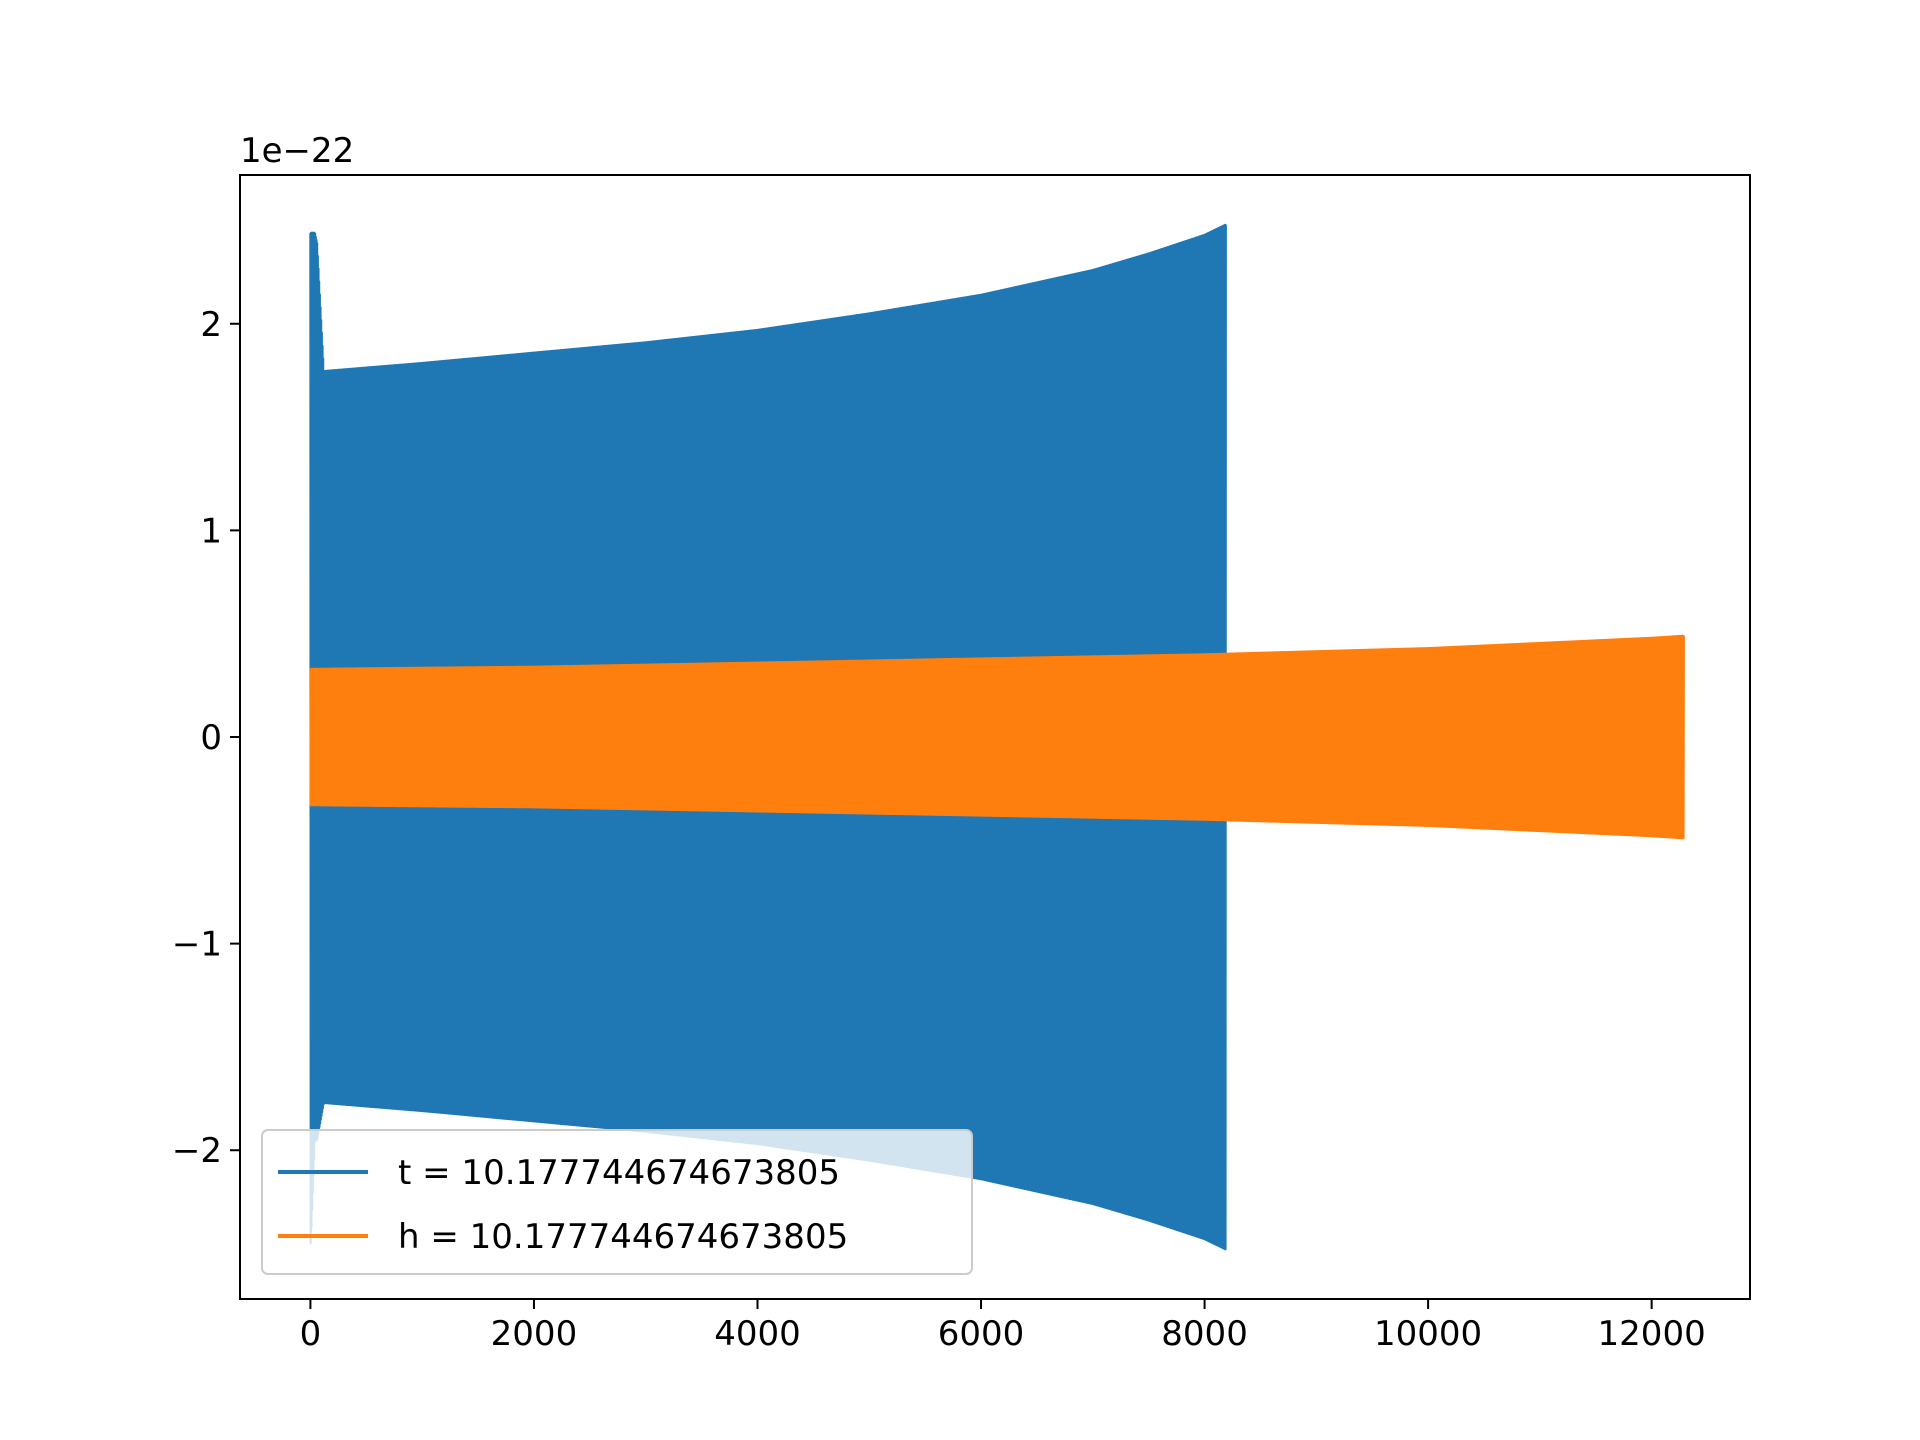  What do you see at coordinates (297, 151) in the screenshot?
I see `y-offset-text: 1e−22` at bounding box center [297, 151].